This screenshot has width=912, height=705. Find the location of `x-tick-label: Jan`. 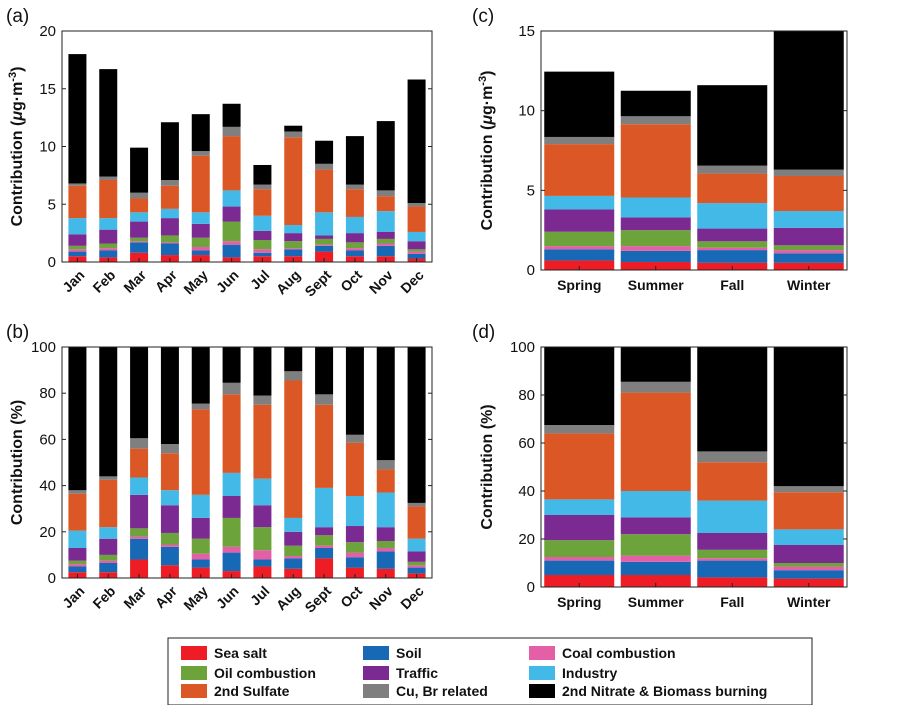

x-tick-label: Jan is located at coordinates (73, 281).